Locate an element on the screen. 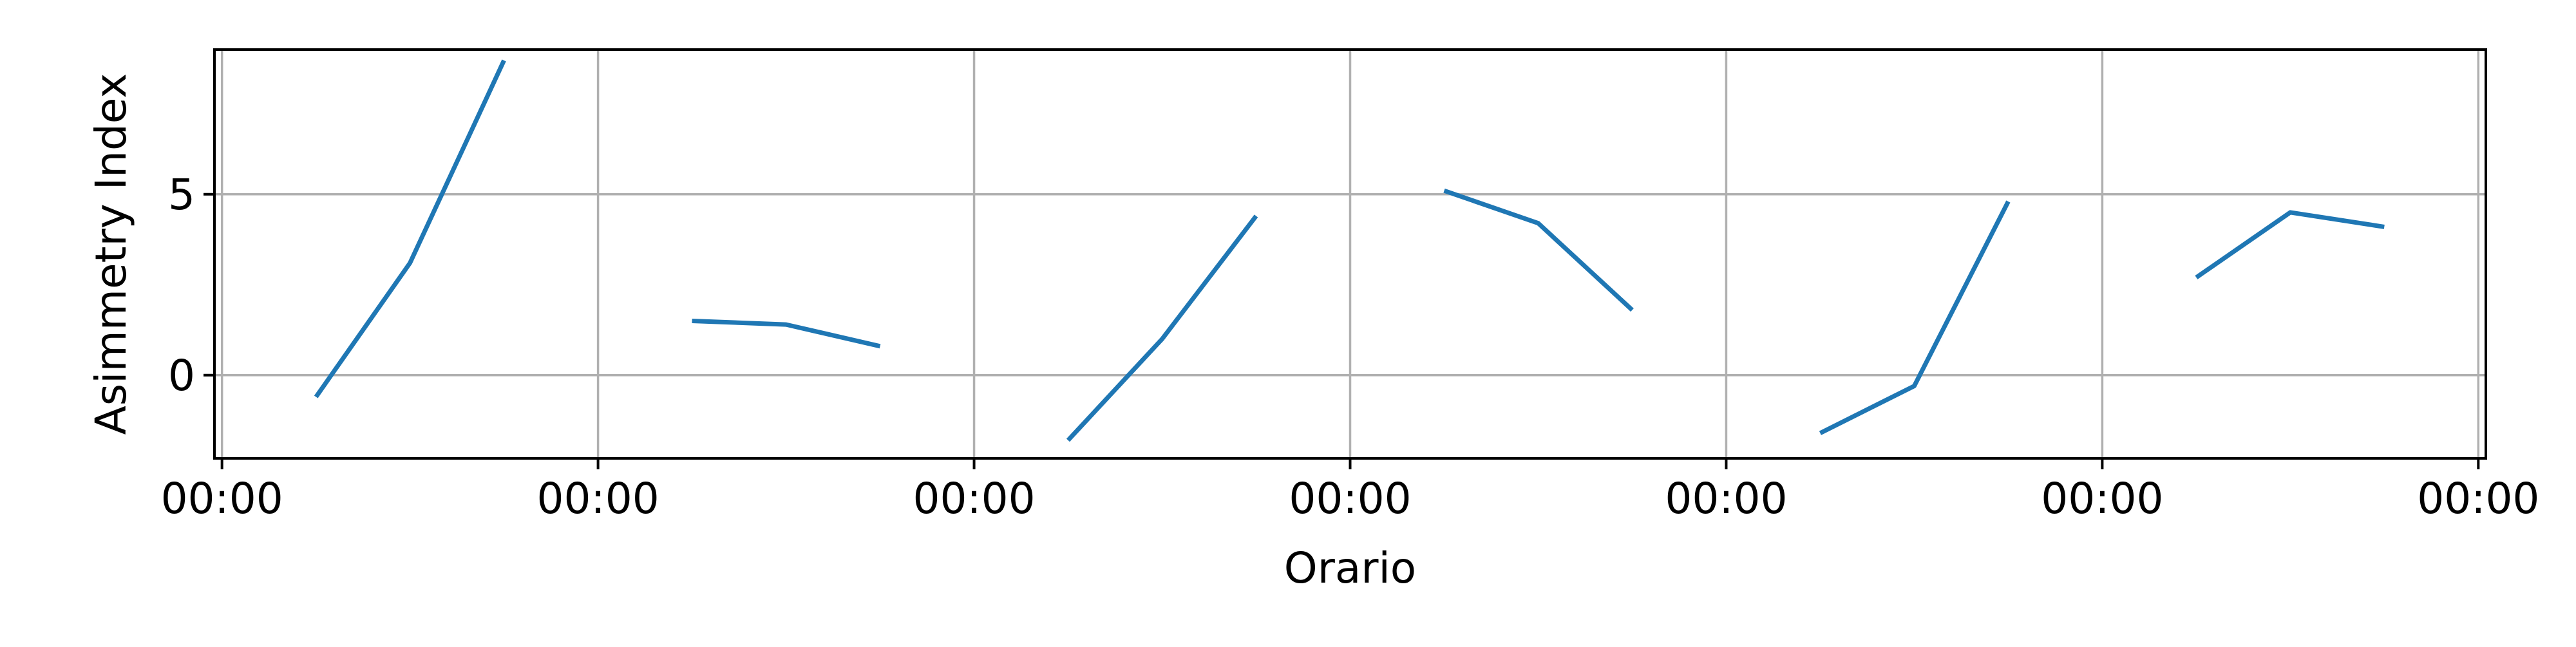  x-axis-label: Orario is located at coordinates (1350, 568).